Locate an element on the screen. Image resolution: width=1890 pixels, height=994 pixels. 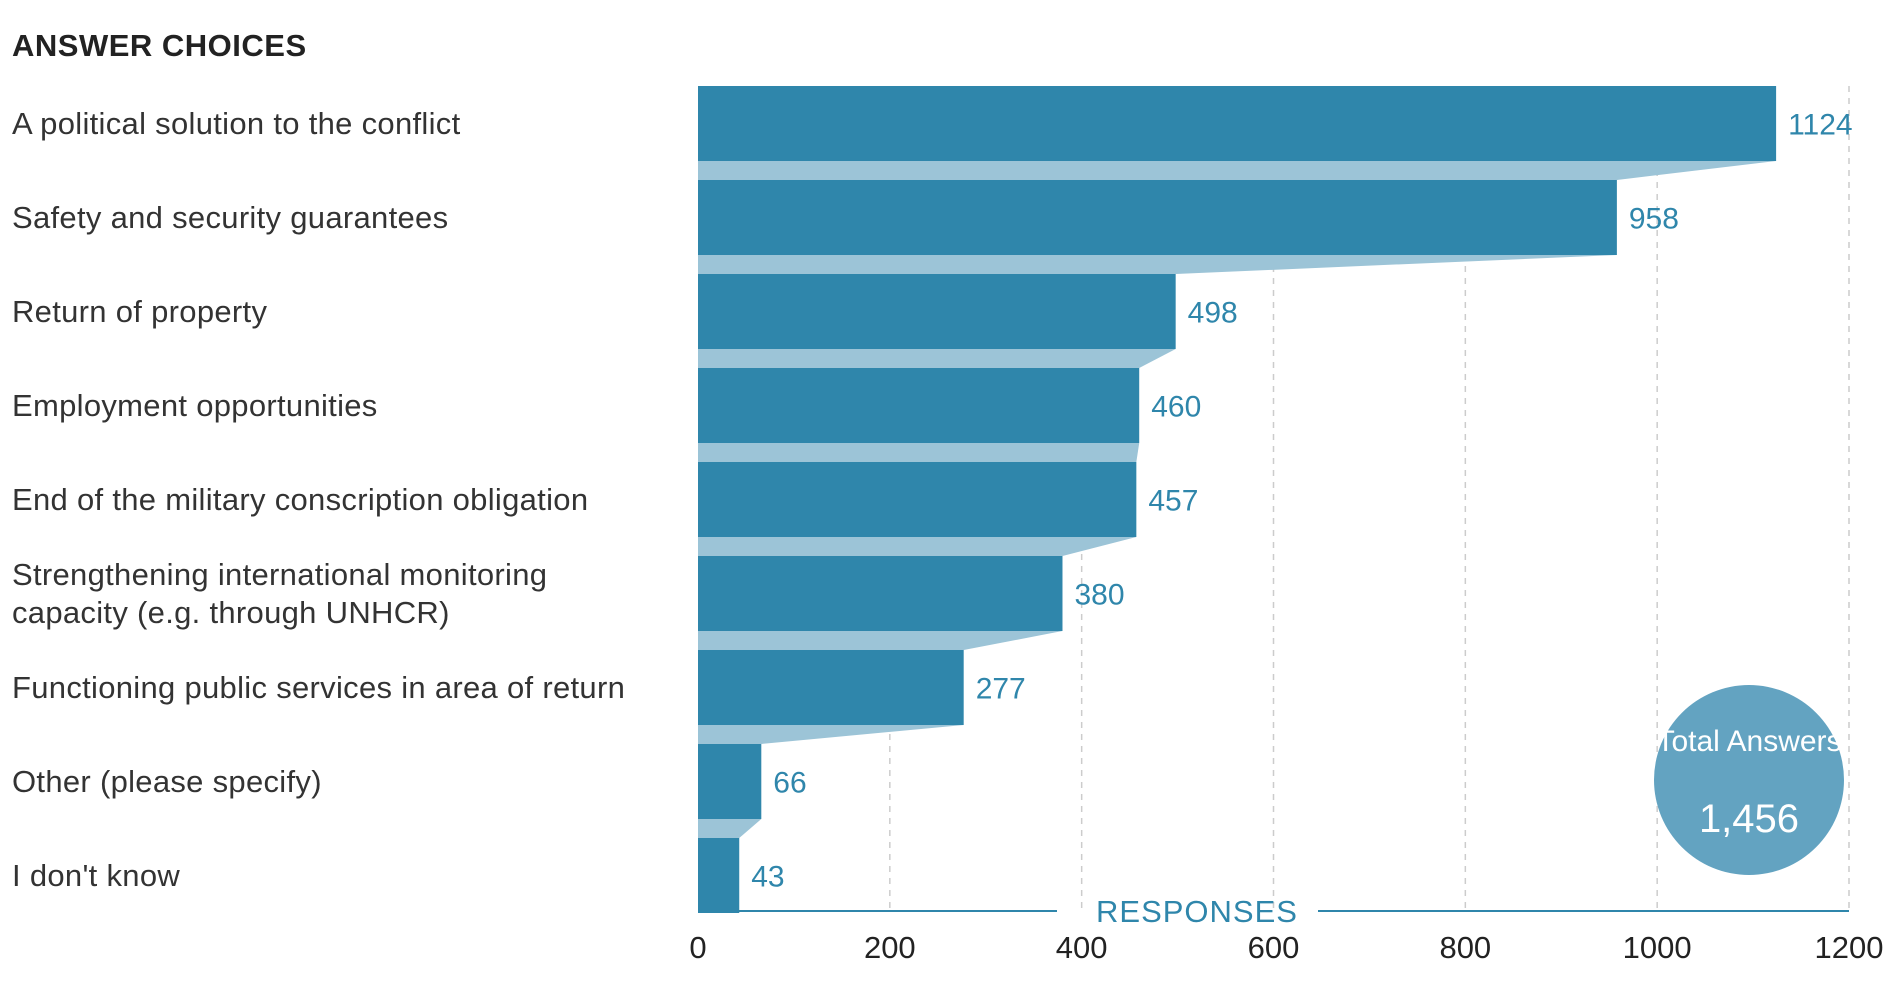
bar-value-label: 66 is located at coordinates (789, 783).